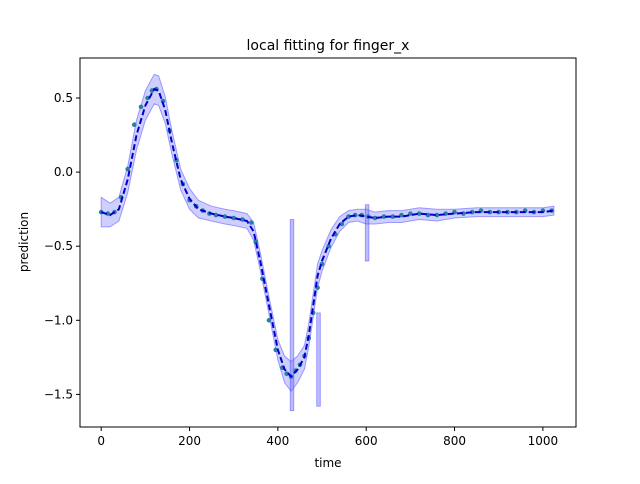  Describe the element at coordinates (366, 441) in the screenshot. I see `x-tick-label: 600` at that location.